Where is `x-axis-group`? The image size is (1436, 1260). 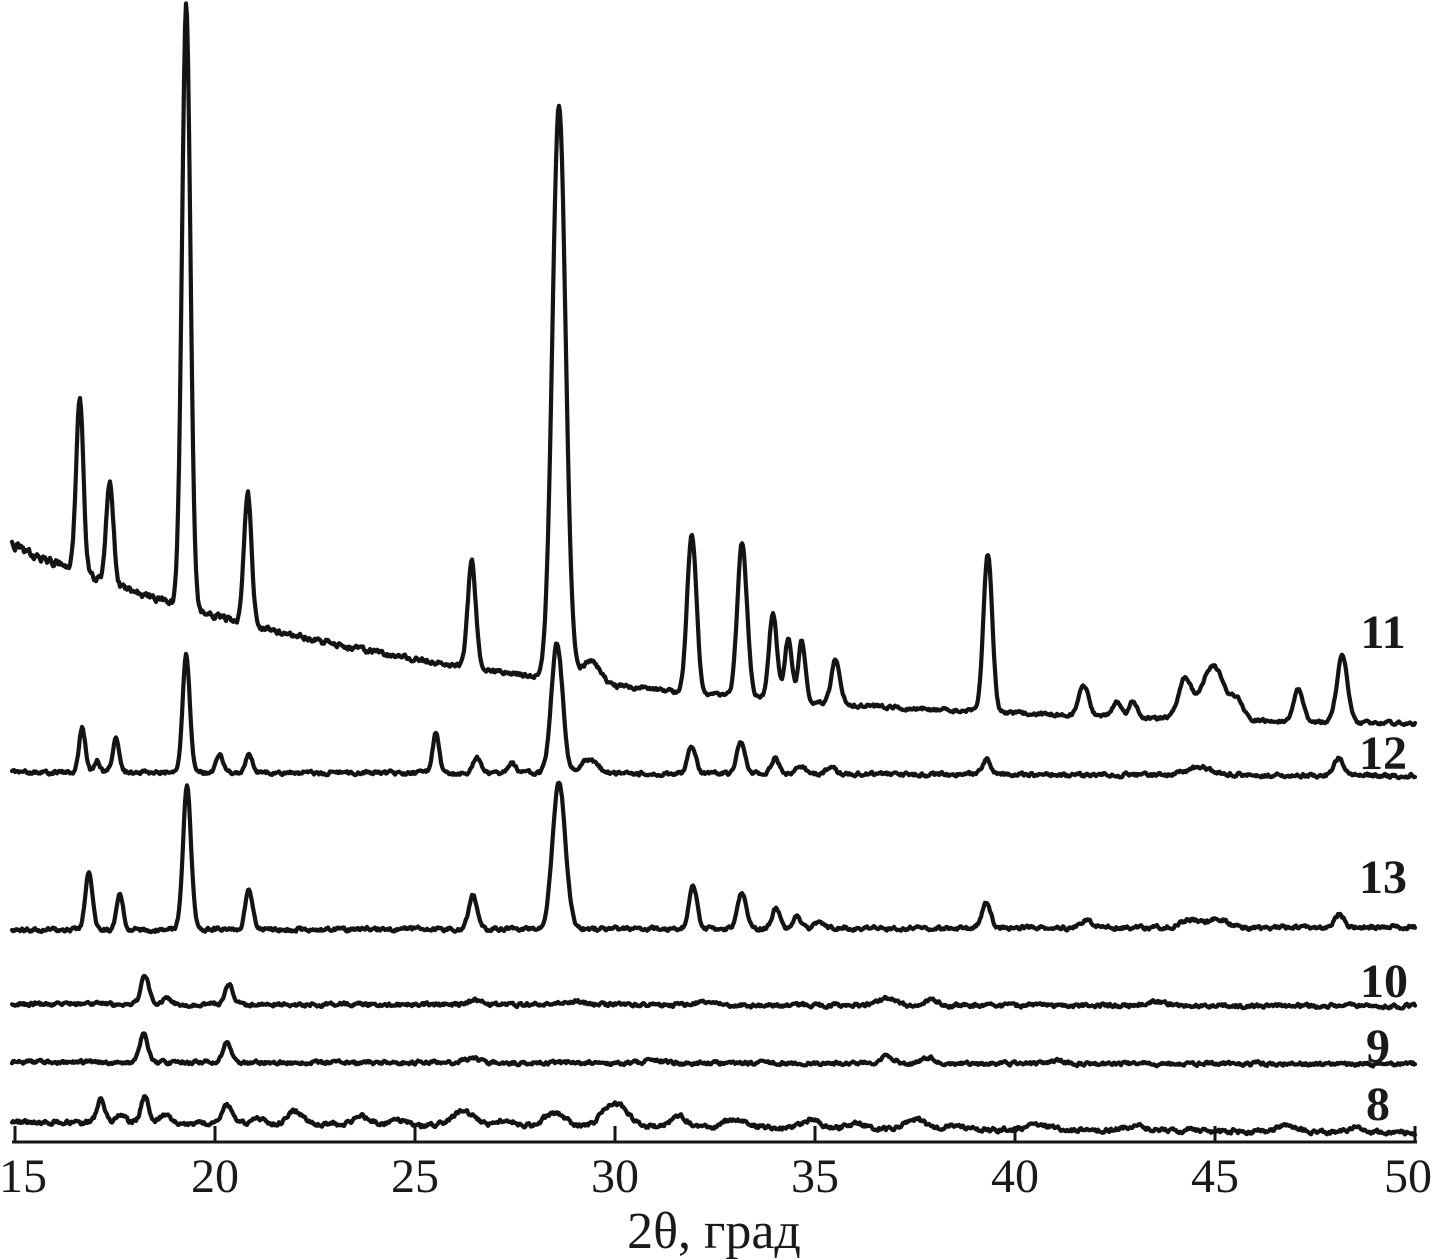
x-axis-group is located at coordinates (714, 1135).